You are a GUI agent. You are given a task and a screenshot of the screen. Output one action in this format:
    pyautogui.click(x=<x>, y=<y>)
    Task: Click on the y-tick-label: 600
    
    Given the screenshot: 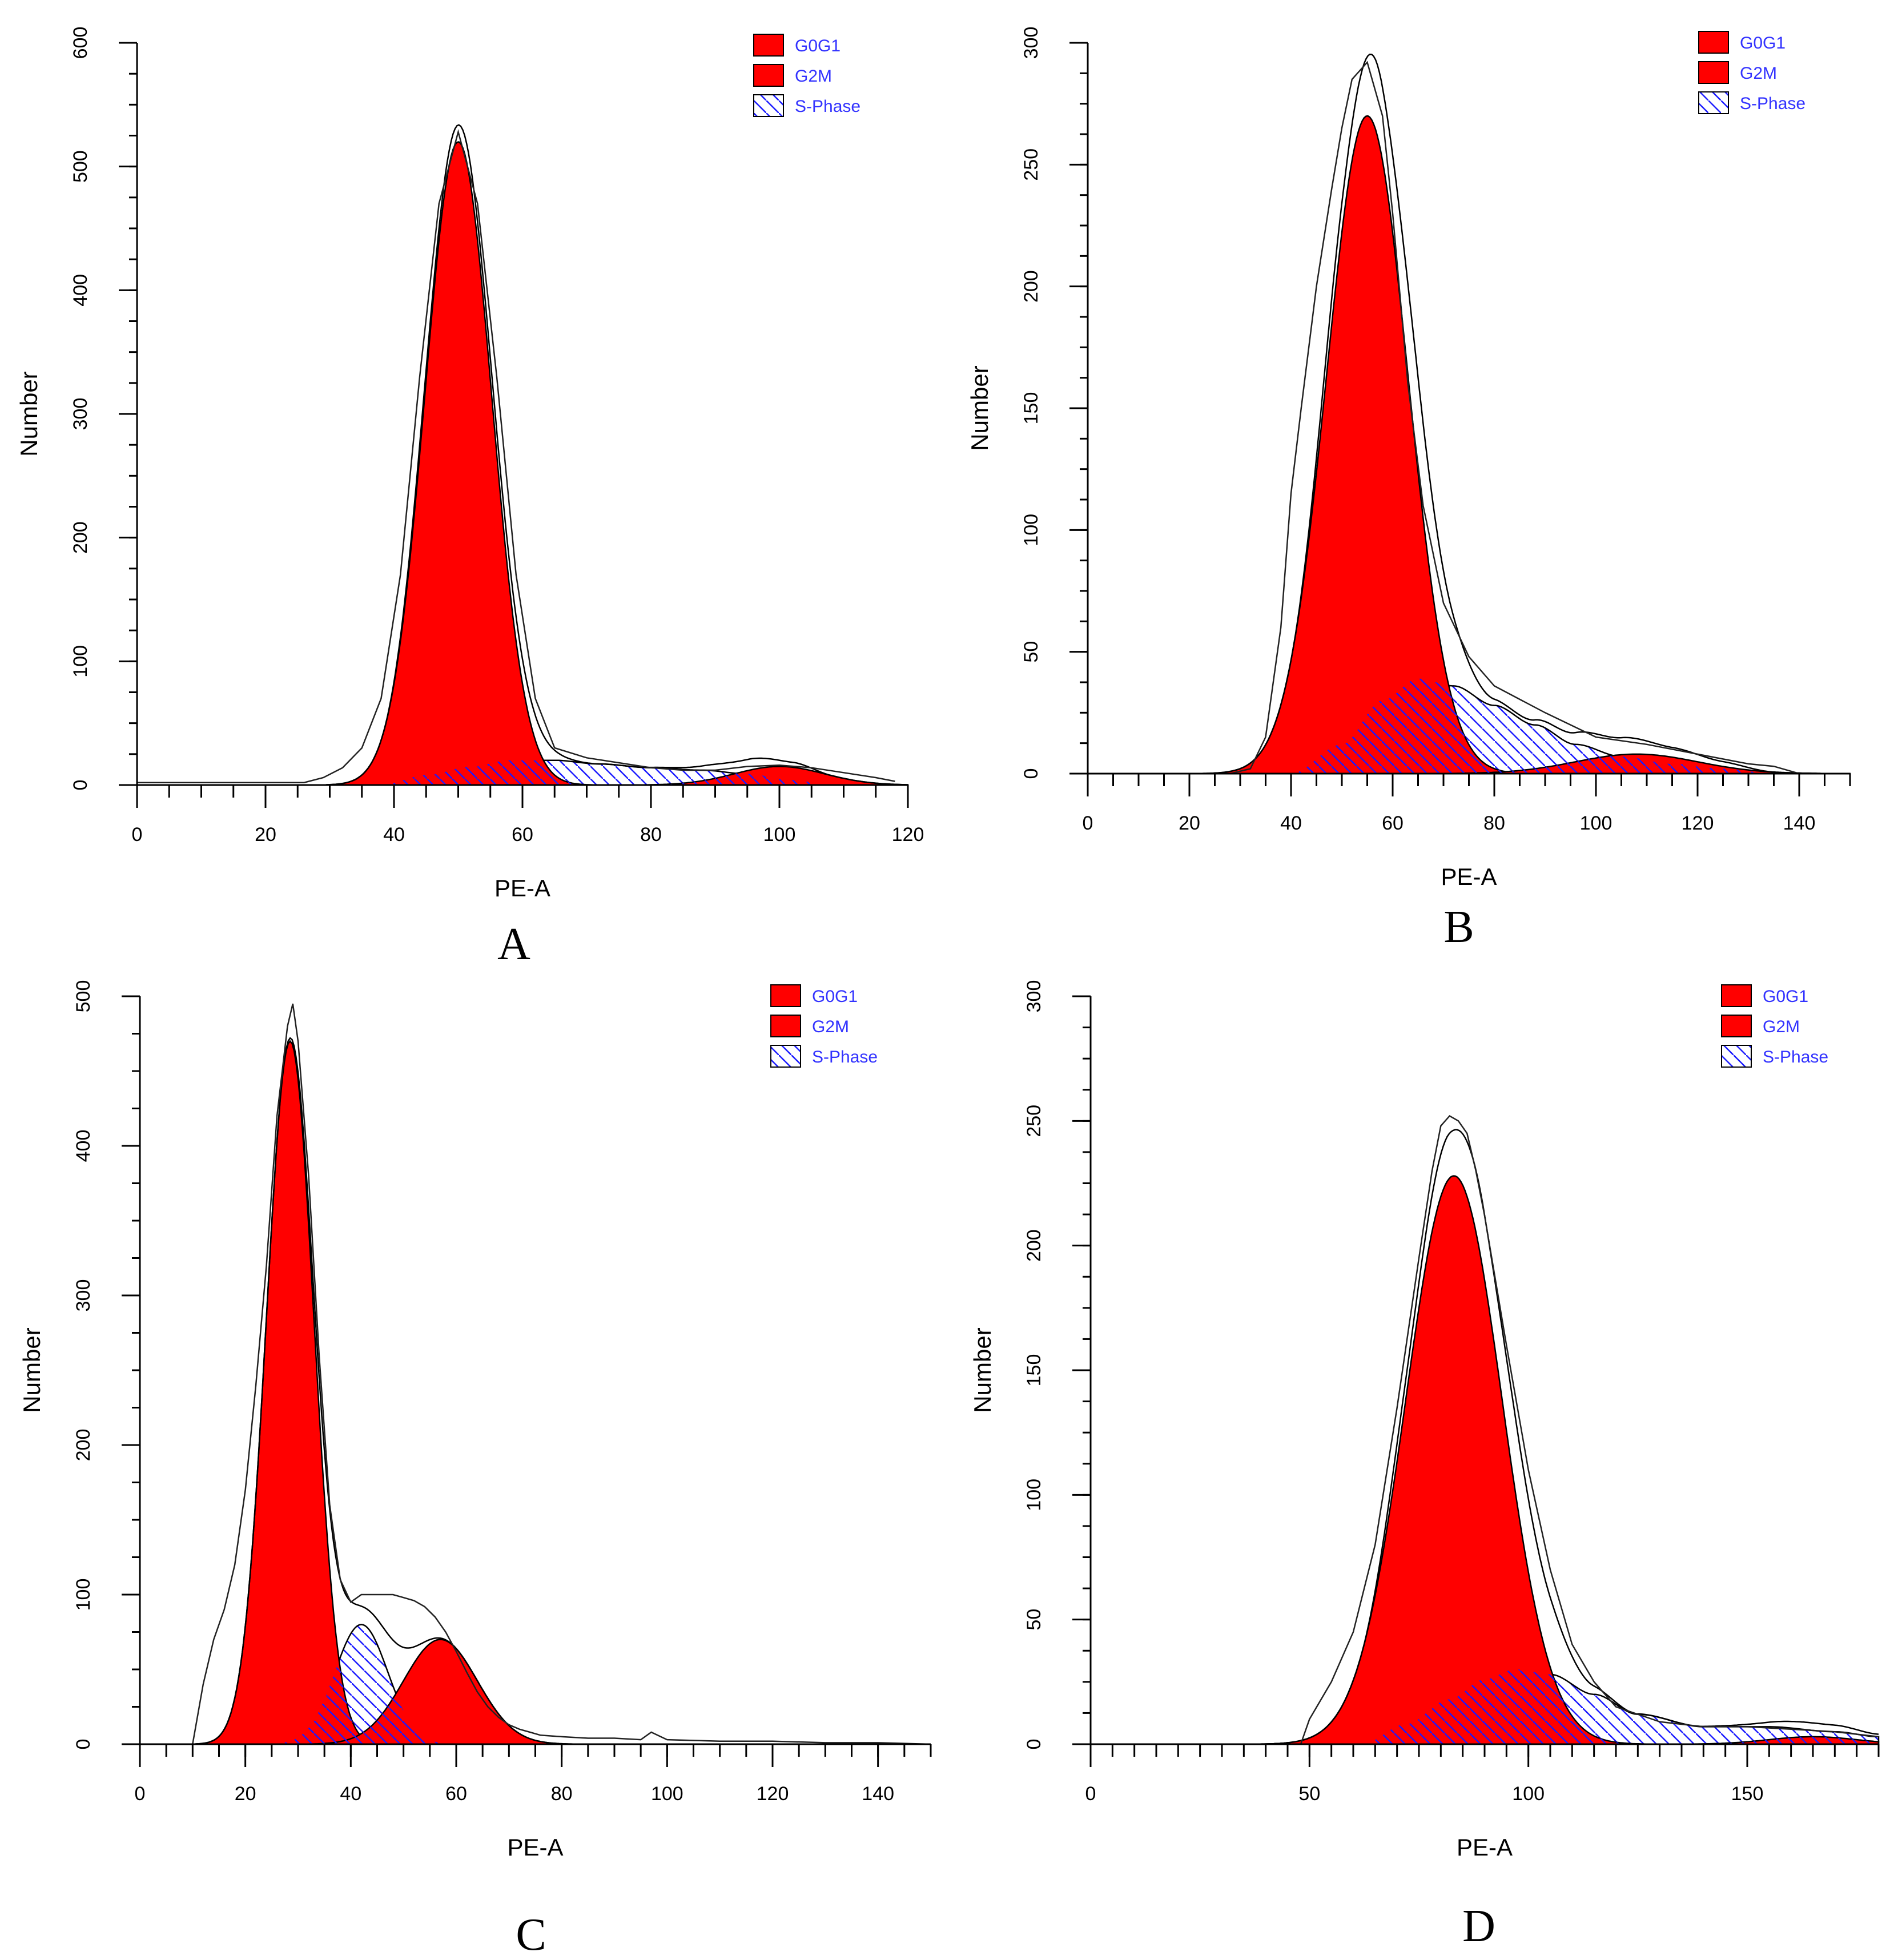 What is the action you would take?
    pyautogui.click(x=81, y=43)
    